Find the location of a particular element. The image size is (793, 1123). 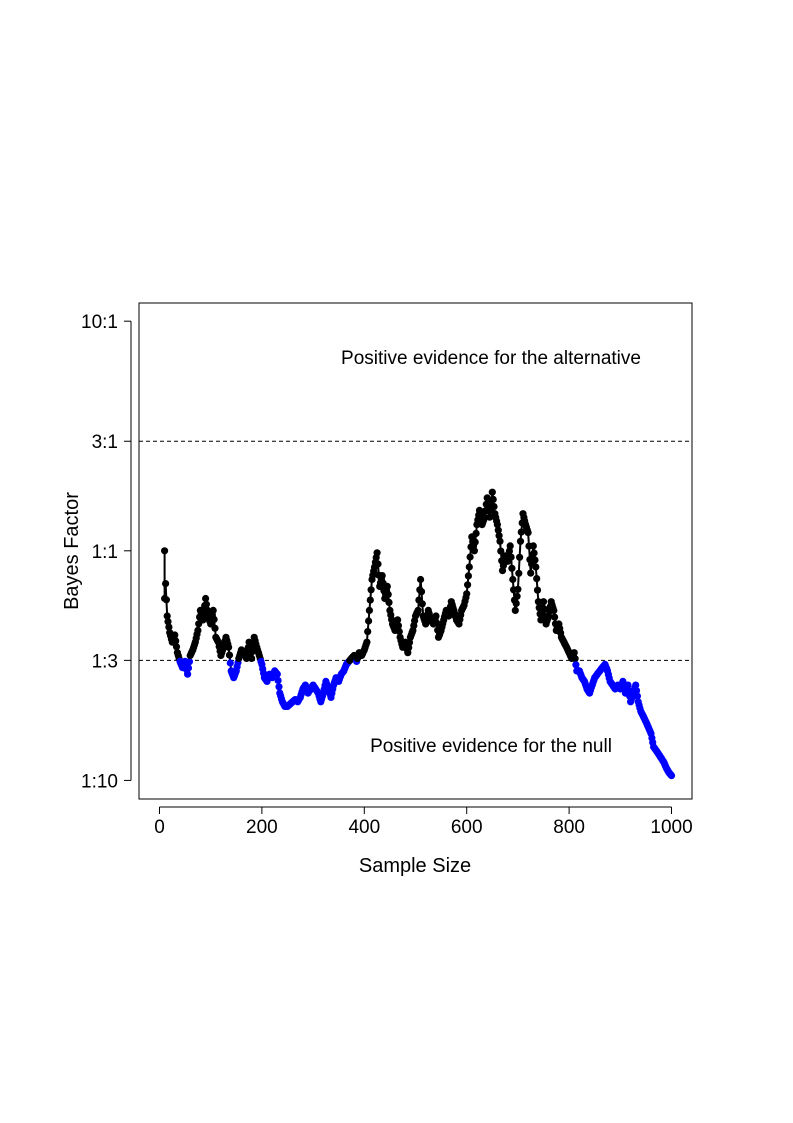

y-tick-label: 3:1 is located at coordinates (105, 442).